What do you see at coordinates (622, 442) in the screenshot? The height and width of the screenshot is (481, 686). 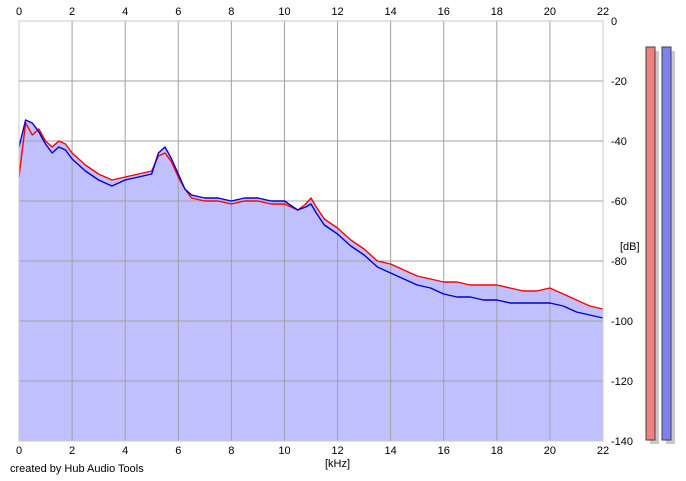 I see `y-tick-label--140: -140` at bounding box center [622, 442].